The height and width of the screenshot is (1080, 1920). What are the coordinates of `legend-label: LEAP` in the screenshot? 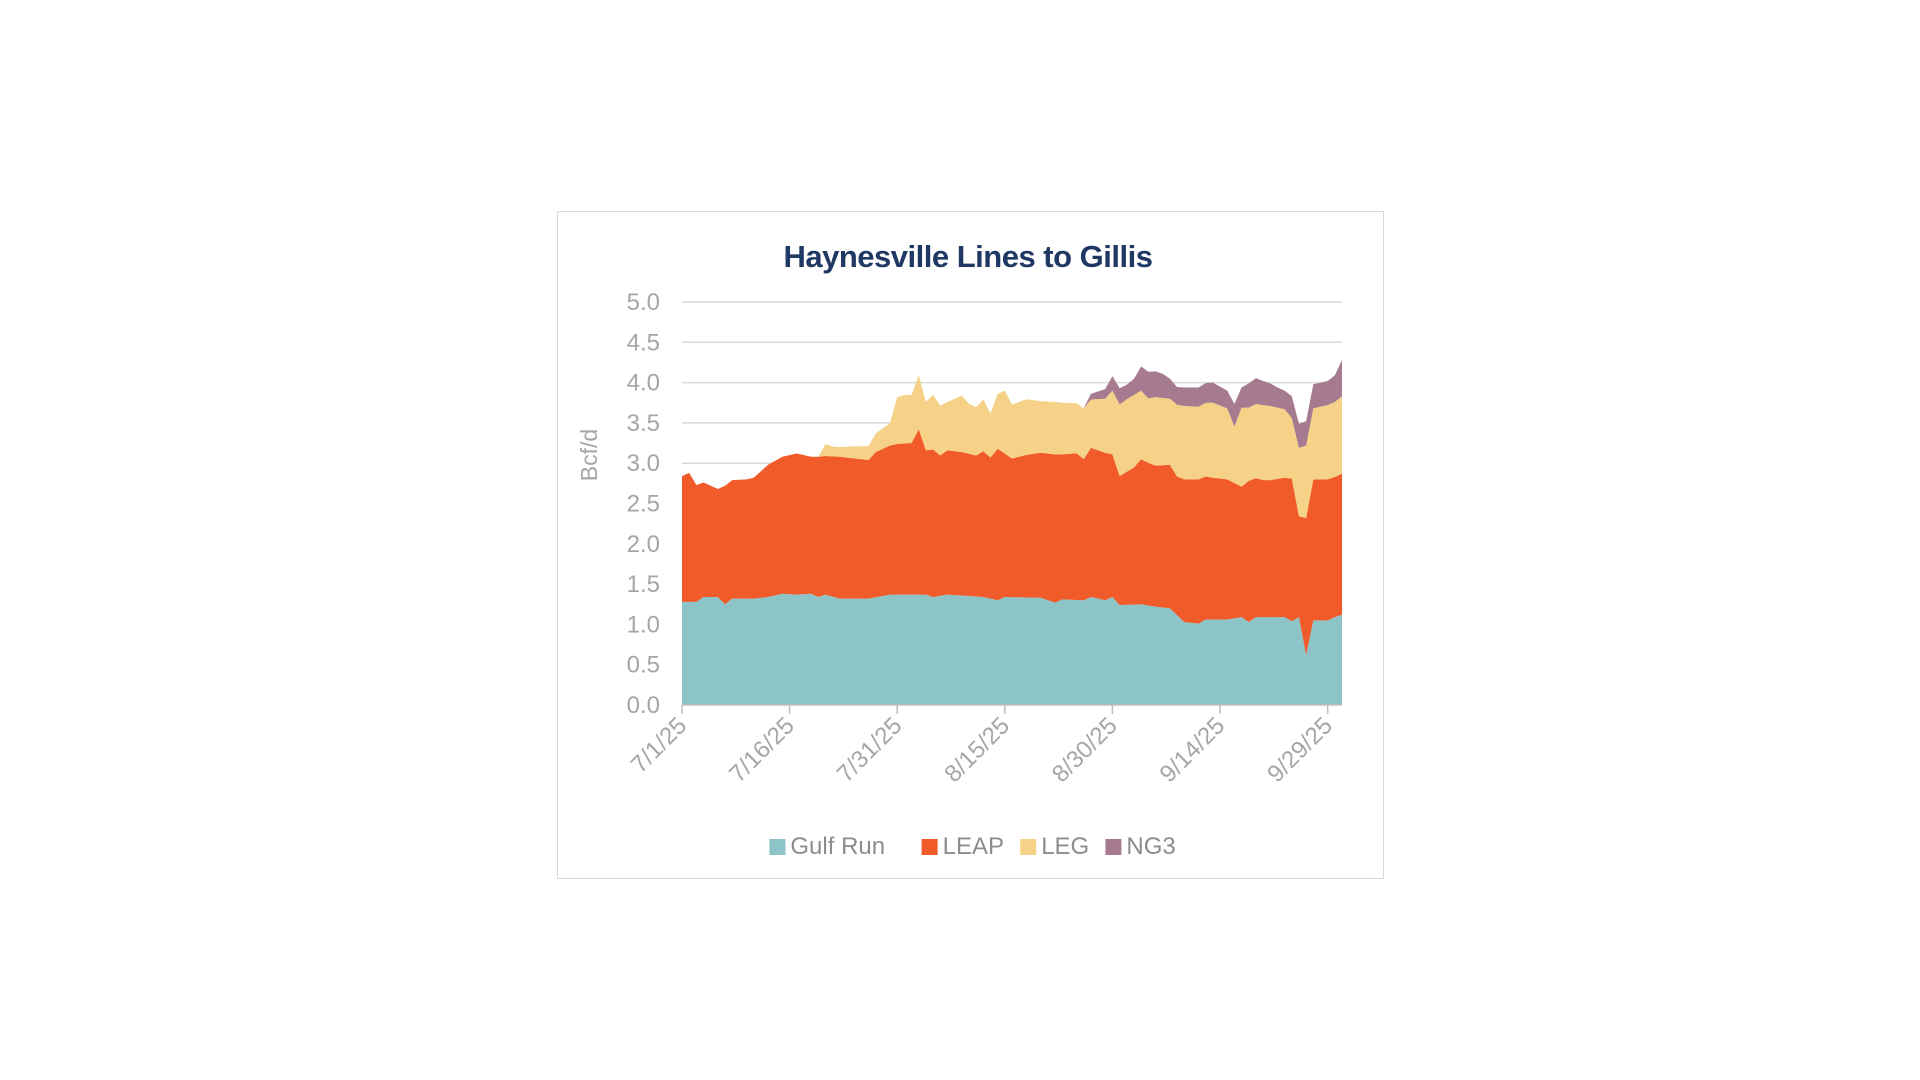 It's located at (973, 846).